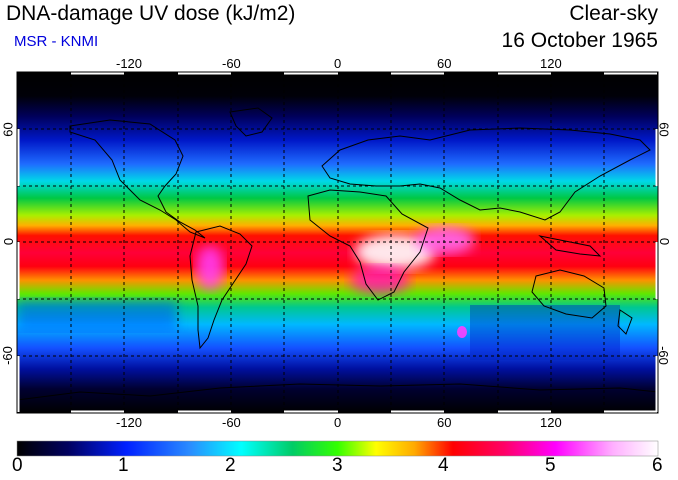  What do you see at coordinates (338, 63) in the screenshot?
I see `lon-label-top: 0` at bounding box center [338, 63].